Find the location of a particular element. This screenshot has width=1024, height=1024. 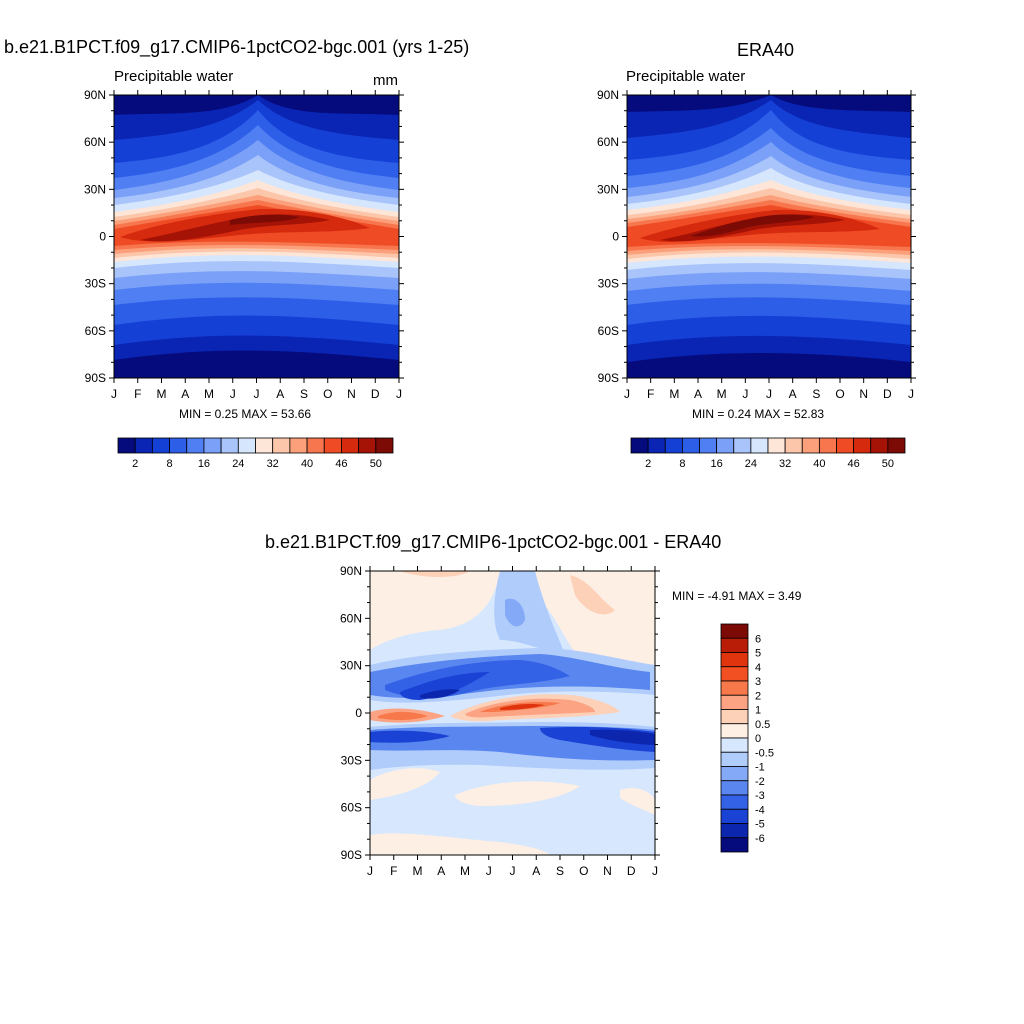

obs-panel-variable-label: Precipitable water is located at coordinates (686, 76).